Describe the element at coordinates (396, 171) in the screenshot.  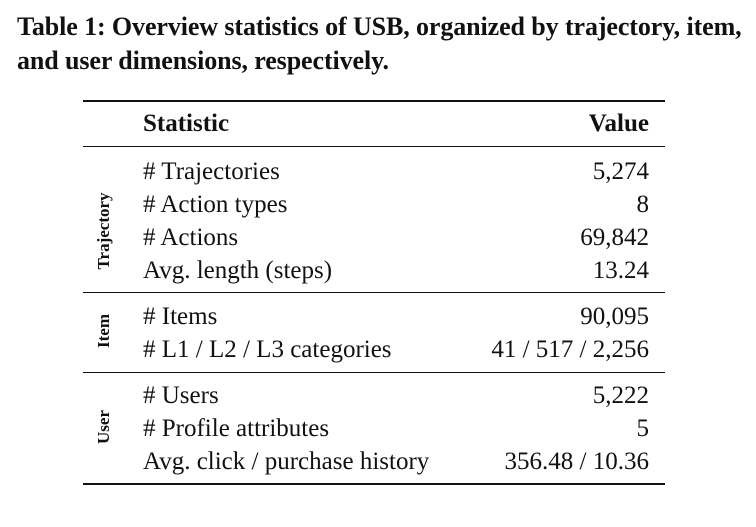
I see `table-row: # Trajectories 5,274` at that location.